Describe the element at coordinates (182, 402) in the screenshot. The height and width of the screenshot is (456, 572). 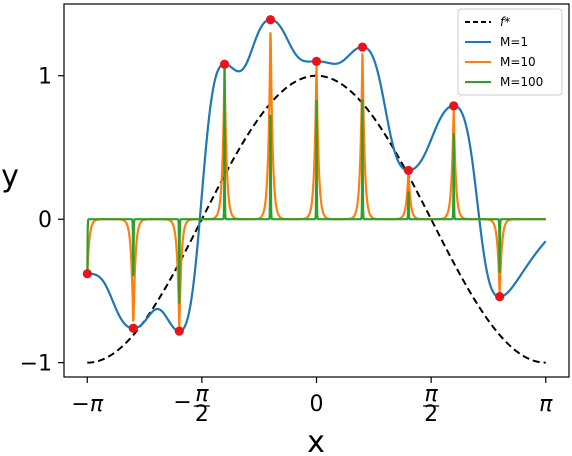
I see `x-tick-label-sign: −` at that location.